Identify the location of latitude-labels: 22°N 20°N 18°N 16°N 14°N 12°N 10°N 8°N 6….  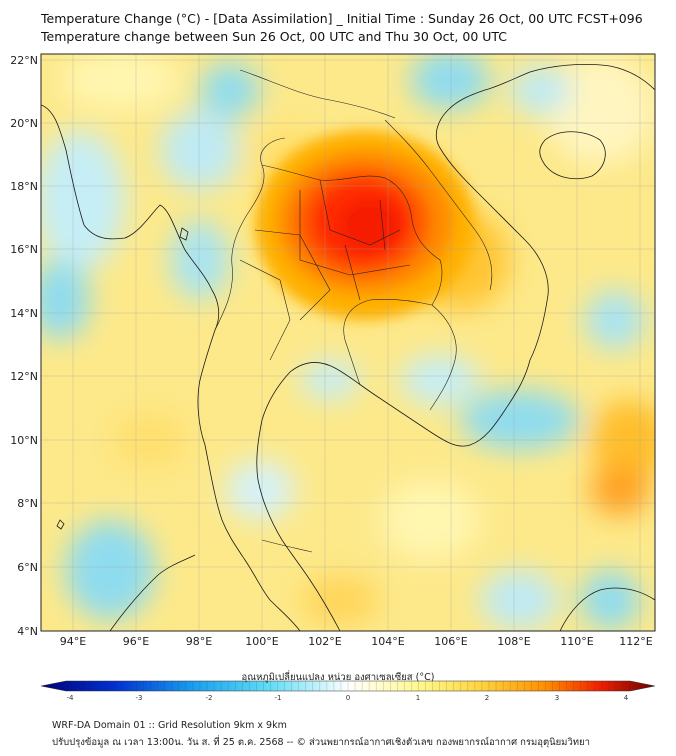
(24, 346).